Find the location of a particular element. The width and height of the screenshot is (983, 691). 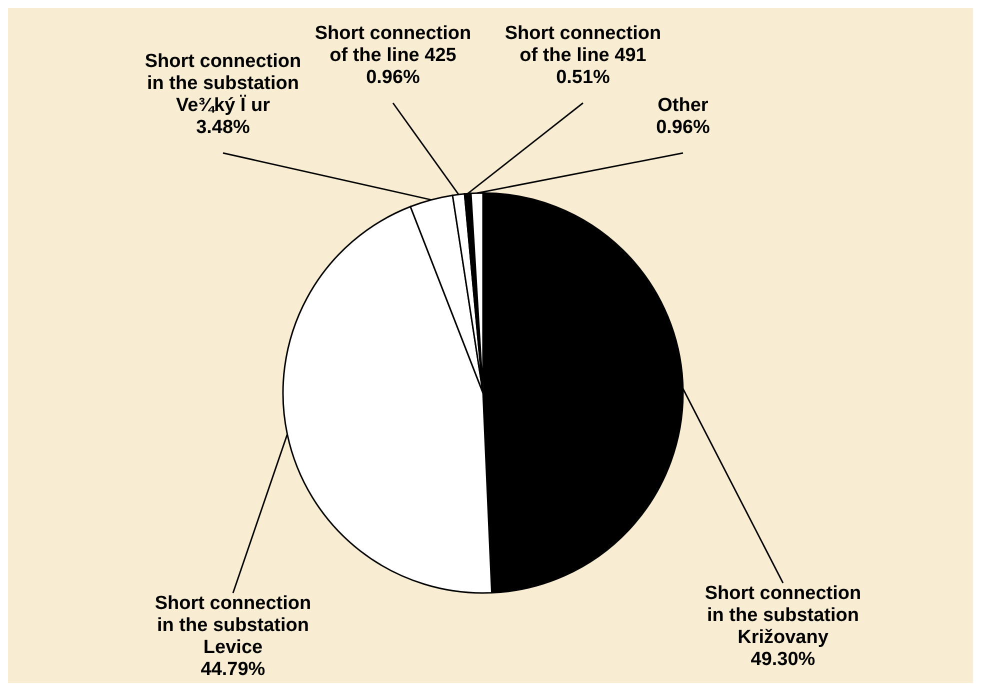

data-label: 3.48% is located at coordinates (223, 127).